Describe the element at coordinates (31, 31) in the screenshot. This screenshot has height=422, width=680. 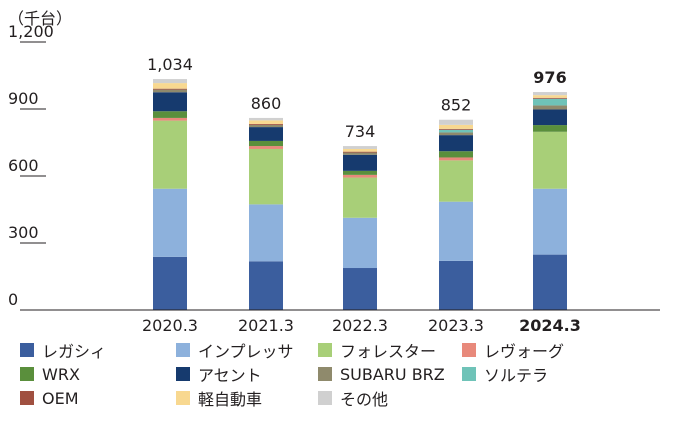
I see `y-tick-label: 1,200` at that location.